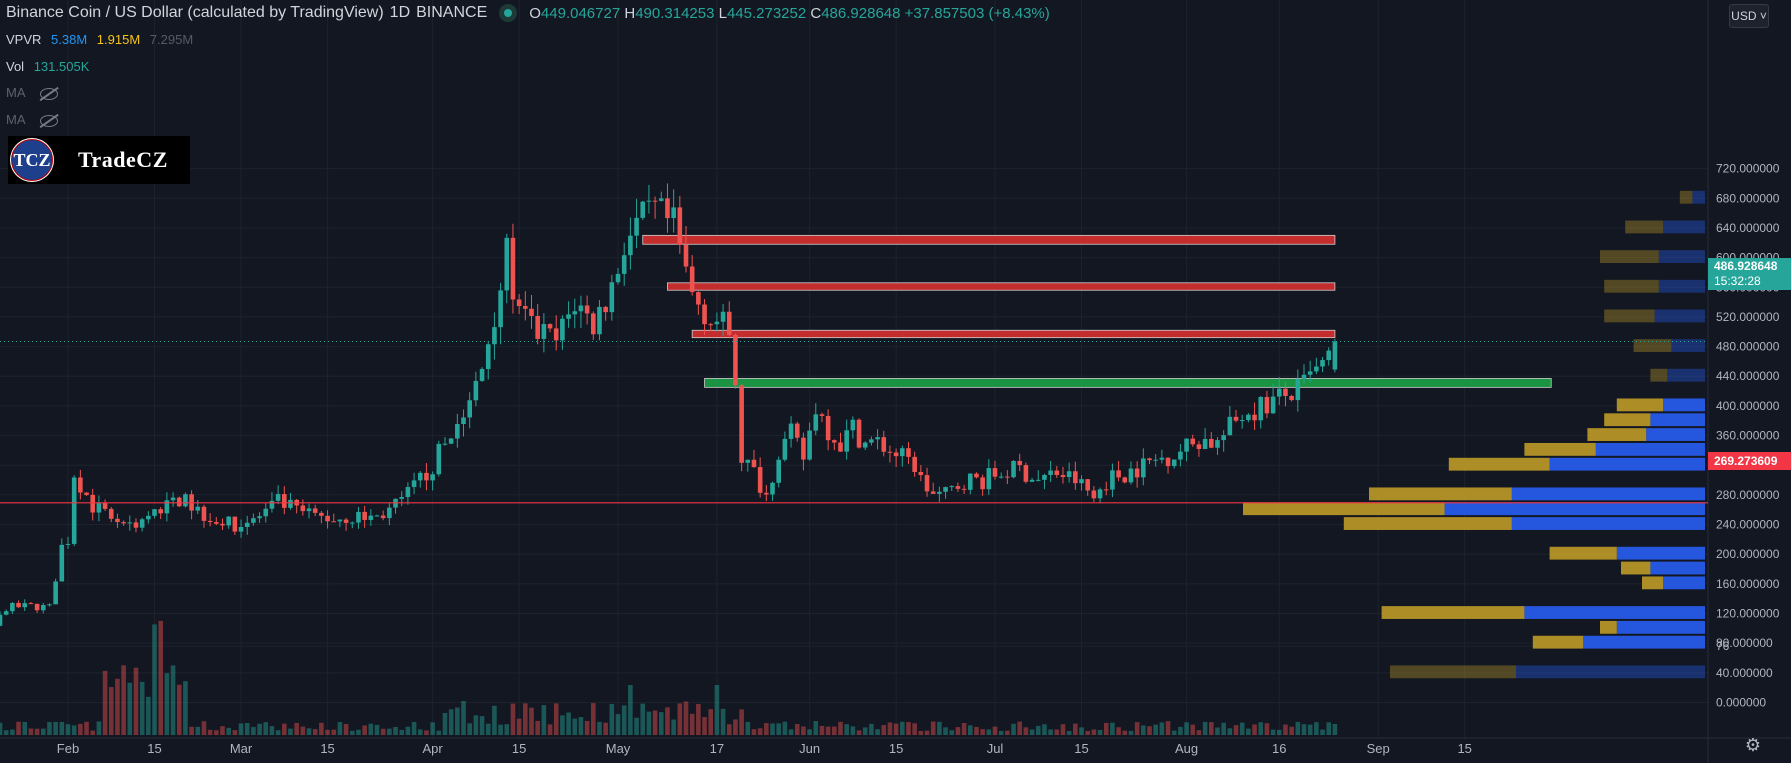  I want to click on settings-gear-icon: ⚙, so click(1753, 745).